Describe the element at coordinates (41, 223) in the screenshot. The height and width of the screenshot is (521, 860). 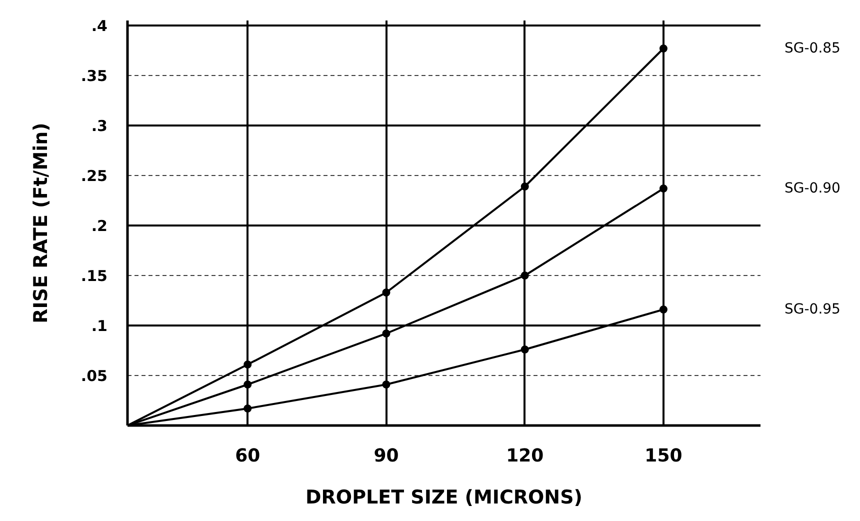
I see `y-axis-title: RISE RATE (Ft/Min)` at that location.